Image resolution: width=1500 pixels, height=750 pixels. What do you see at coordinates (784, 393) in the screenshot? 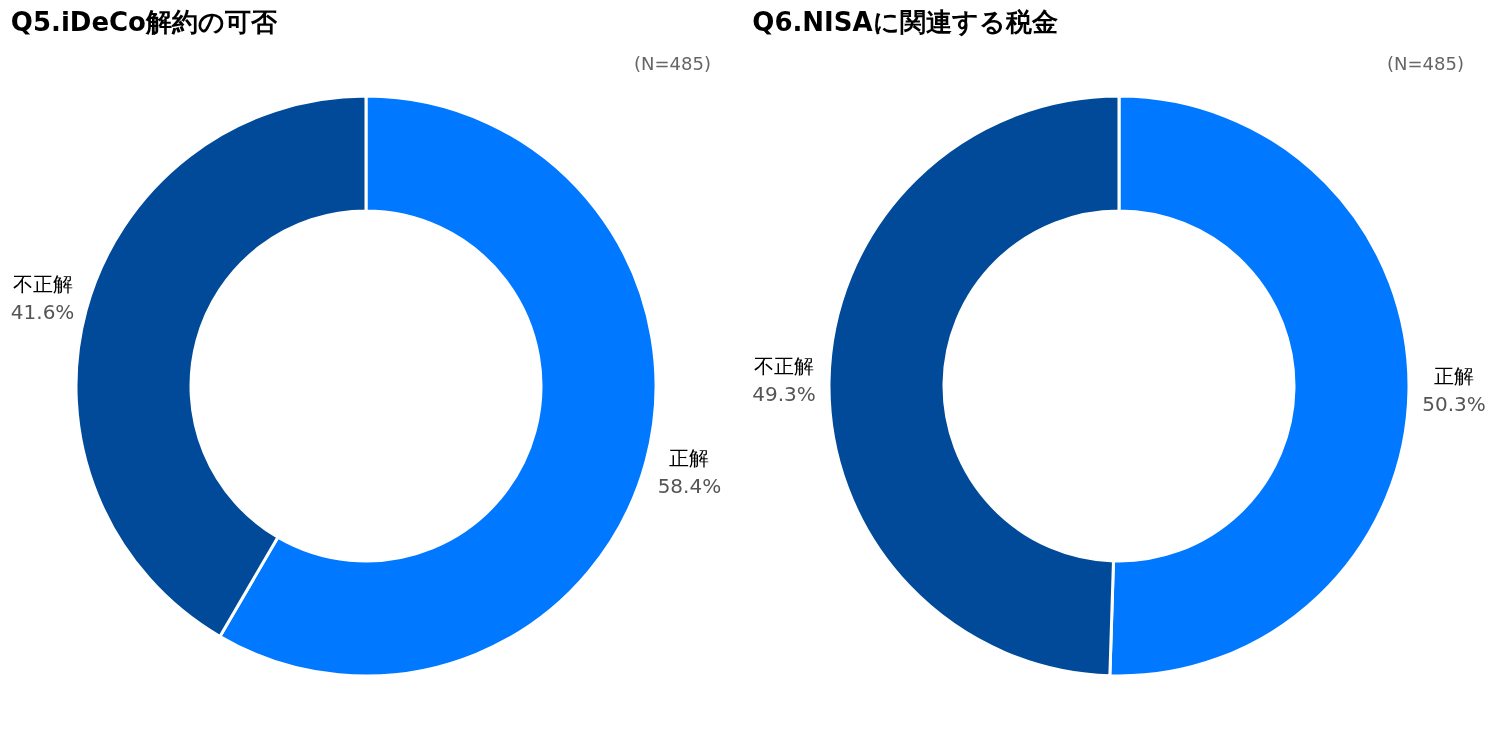
I see `data-label: 49.3%` at bounding box center [784, 393].